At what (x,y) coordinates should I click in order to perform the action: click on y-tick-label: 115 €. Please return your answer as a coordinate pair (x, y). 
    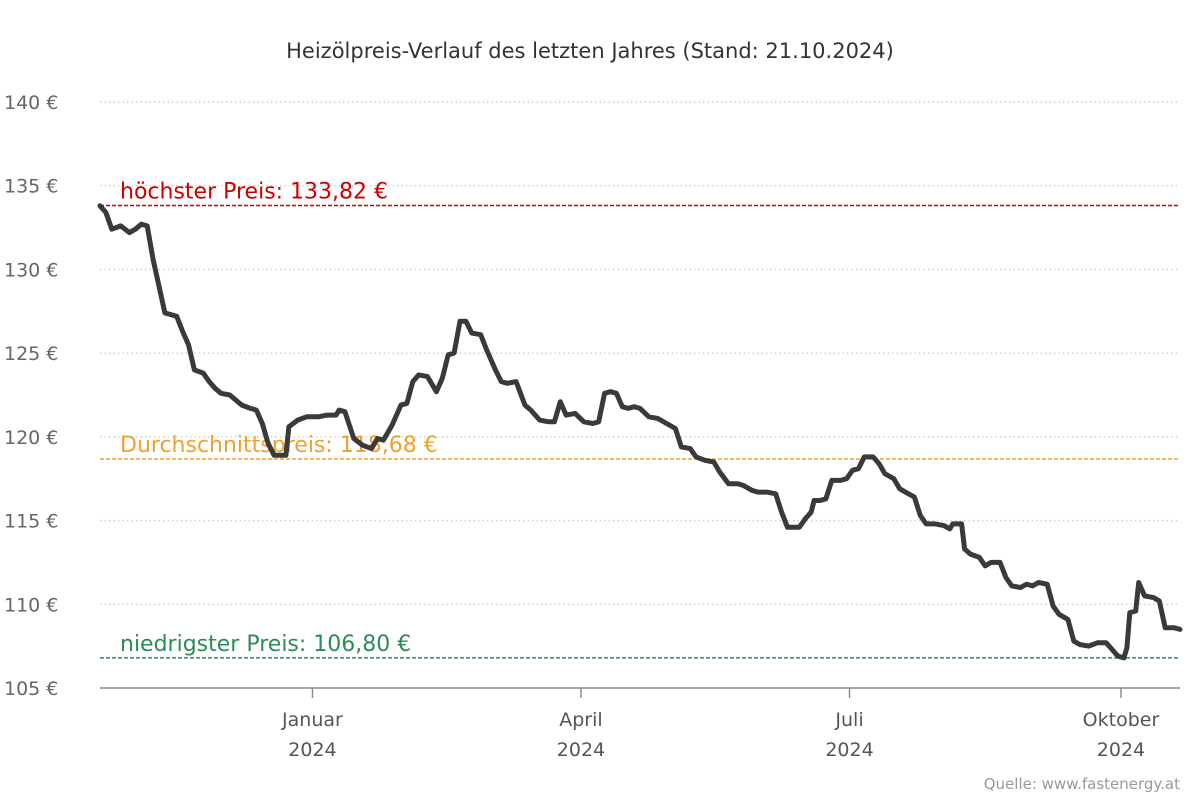
    Looking at the image, I should click on (31, 522).